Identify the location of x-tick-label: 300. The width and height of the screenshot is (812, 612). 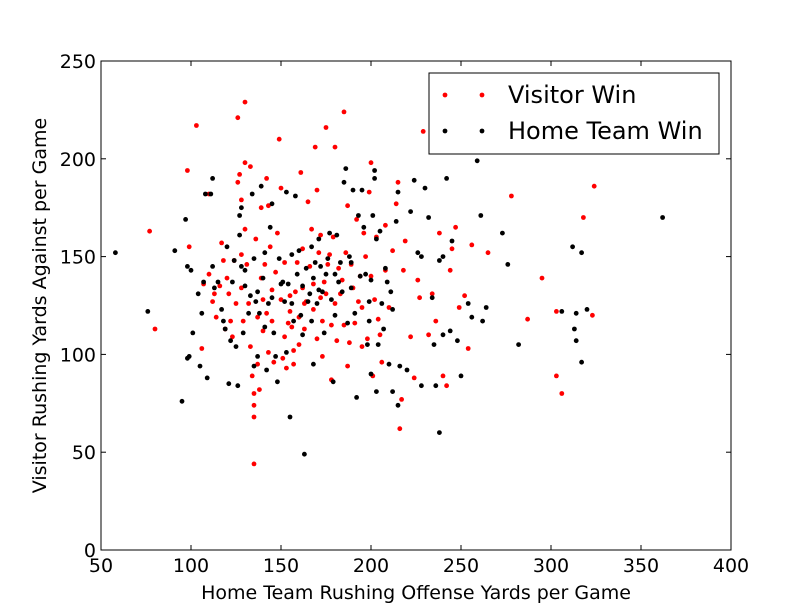
(551, 566).